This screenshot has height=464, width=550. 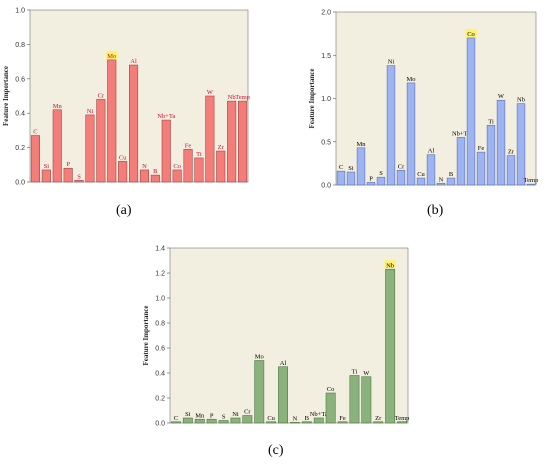 What do you see at coordinates (133, 61) in the screenshot?
I see `bar-label: Al` at bounding box center [133, 61].